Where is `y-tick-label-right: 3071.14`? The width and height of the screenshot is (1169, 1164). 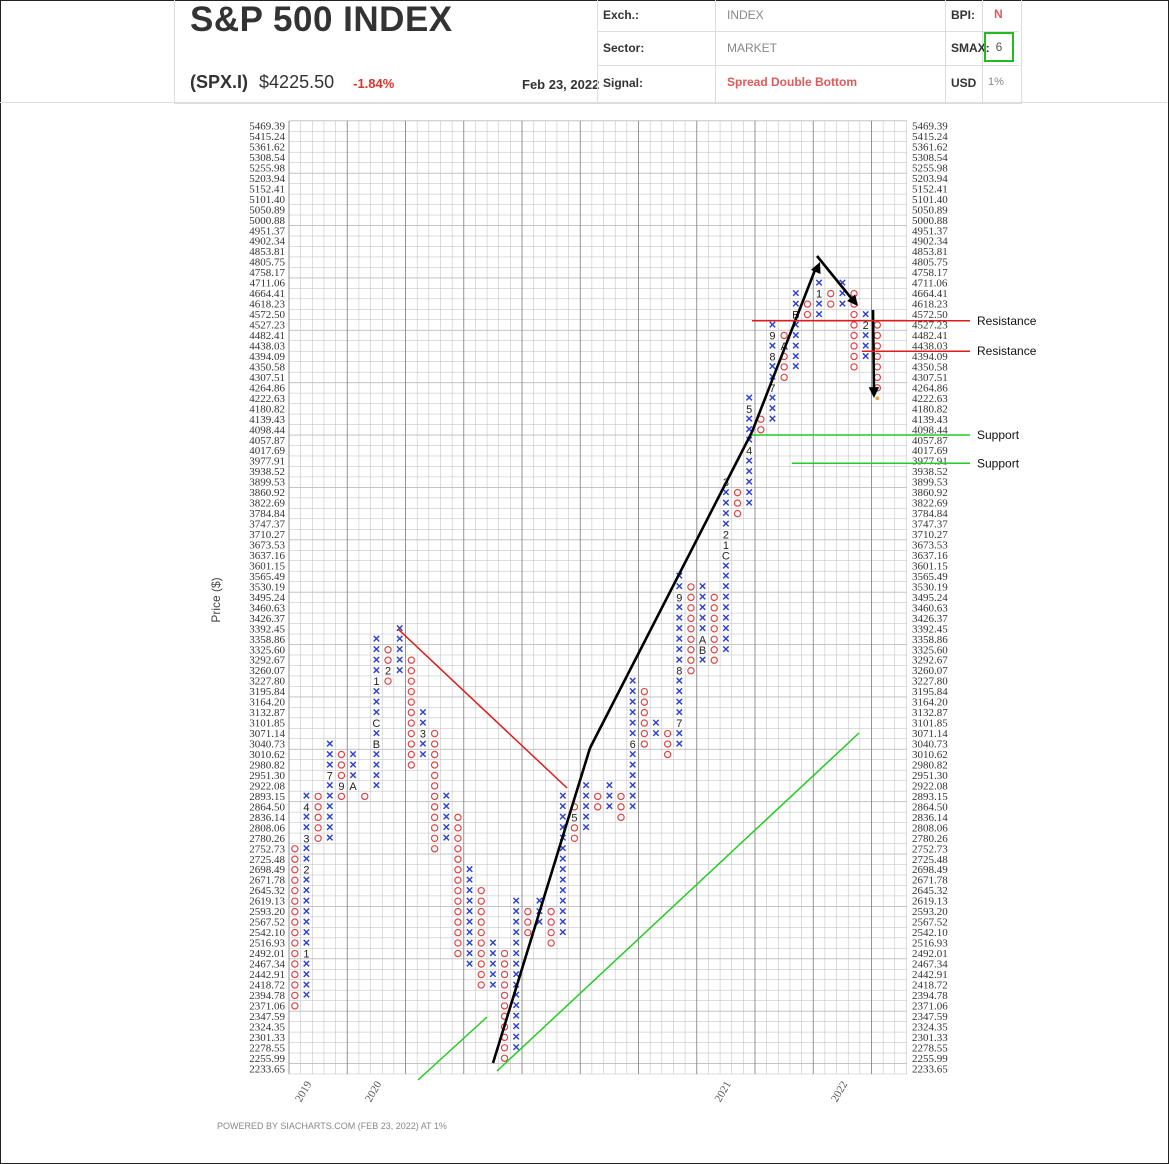 y-tick-label-right: 3071.14 is located at coordinates (930, 734).